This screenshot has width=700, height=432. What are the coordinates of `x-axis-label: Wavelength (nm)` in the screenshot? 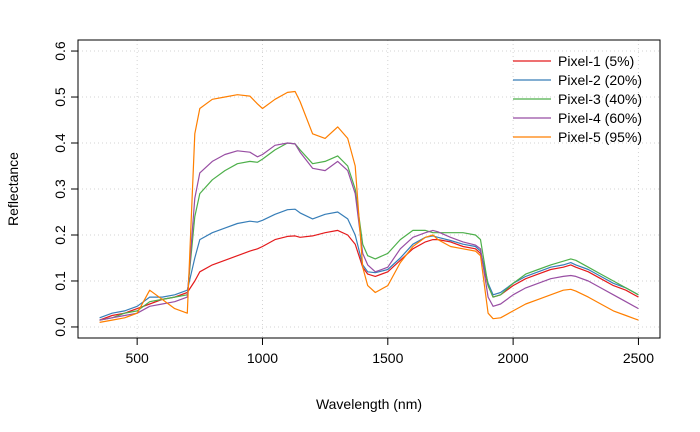 It's located at (369, 404).